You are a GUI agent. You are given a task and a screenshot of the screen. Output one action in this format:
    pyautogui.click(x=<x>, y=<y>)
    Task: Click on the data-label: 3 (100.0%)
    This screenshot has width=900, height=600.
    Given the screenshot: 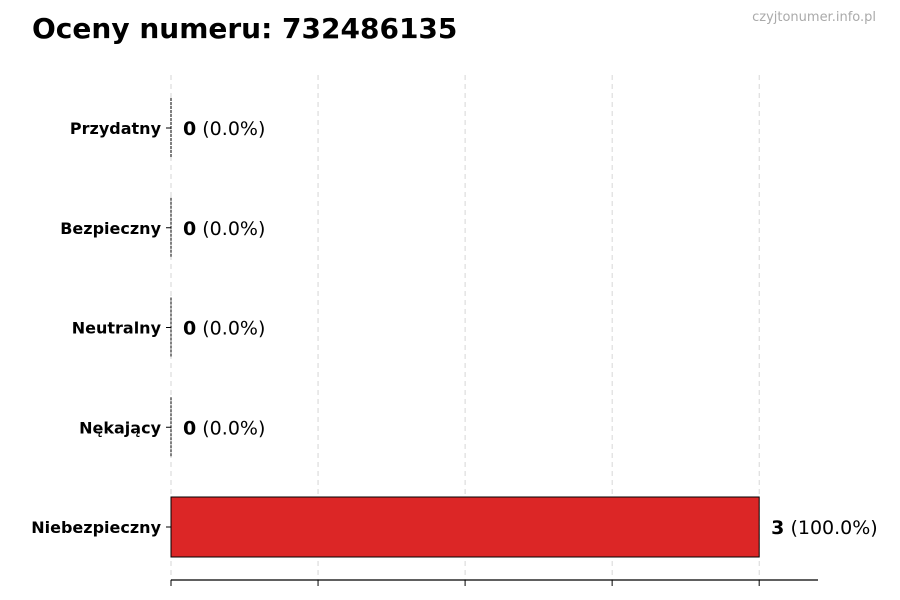 What is the action you would take?
    pyautogui.click(x=824, y=528)
    